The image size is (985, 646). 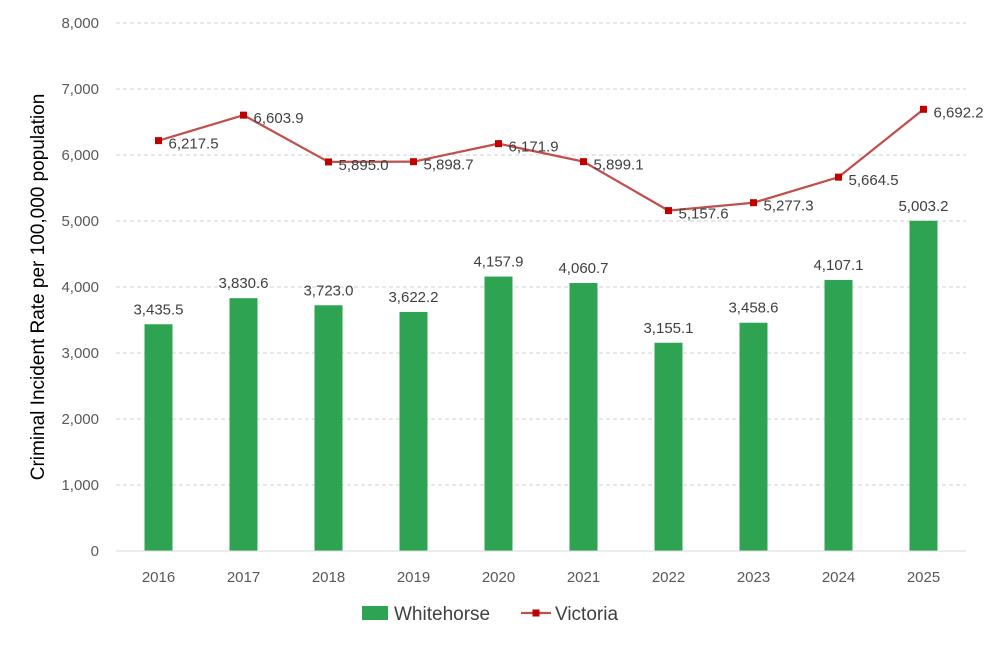 I want to click on line-data-label: 6,217.5, so click(x=194, y=144).